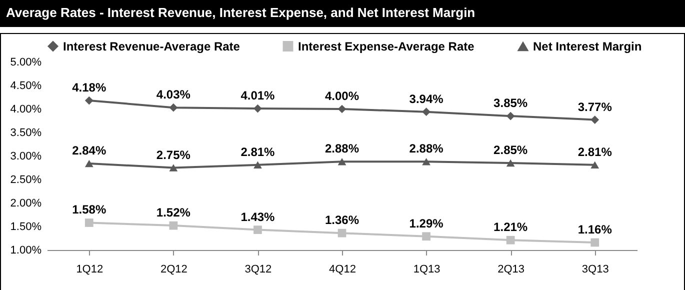  What do you see at coordinates (426, 270) in the screenshot?
I see `x-tick-label: 1Q13` at bounding box center [426, 270].